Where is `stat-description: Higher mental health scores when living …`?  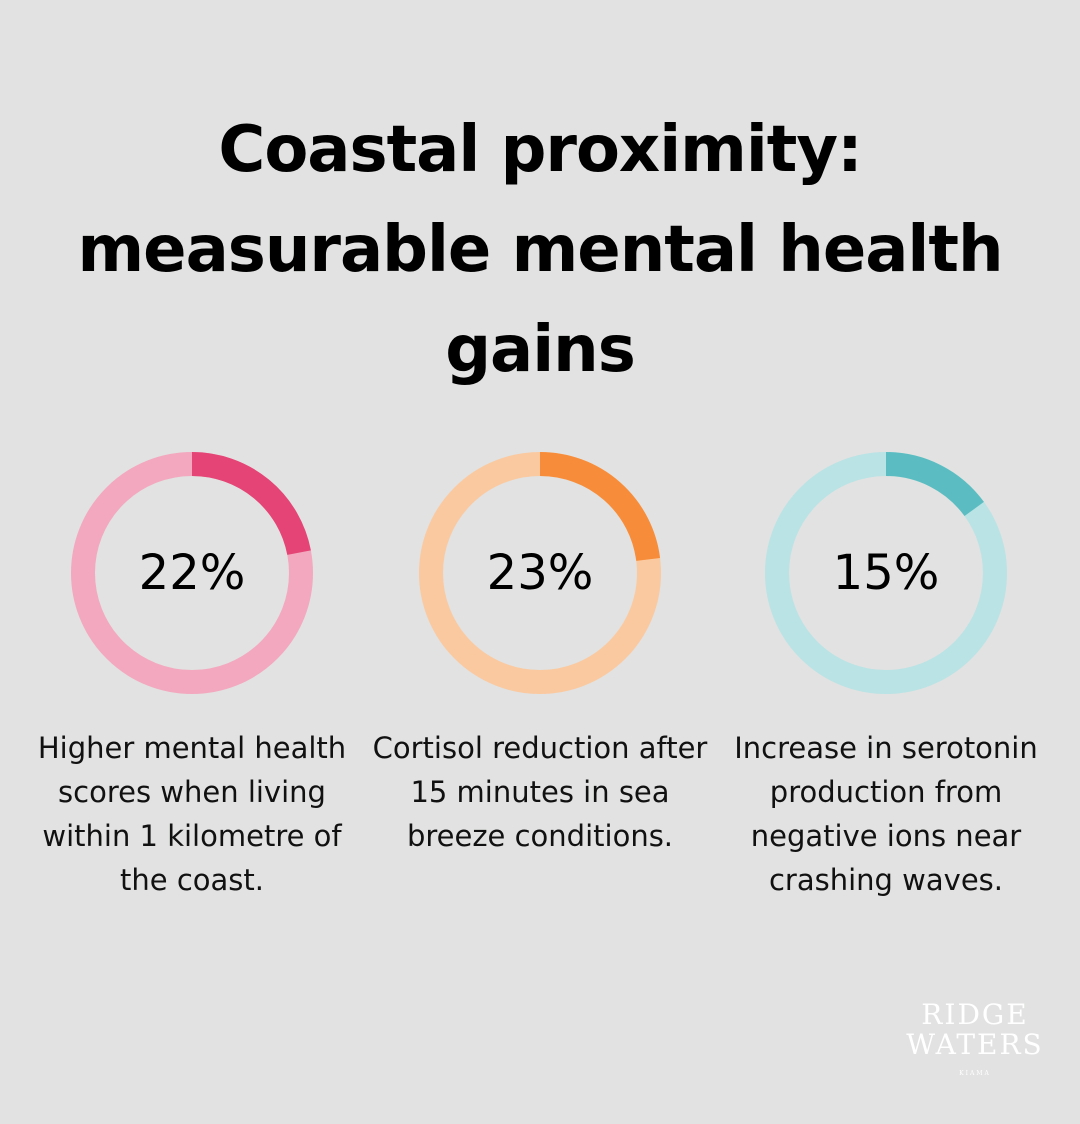
stat-description: Higher mental health scores when living … is located at coordinates (192, 814).